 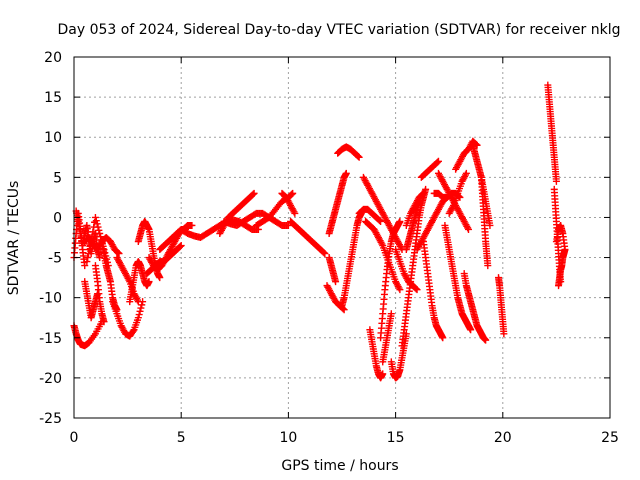 I want to click on series-track10, so click(x=127, y=280).